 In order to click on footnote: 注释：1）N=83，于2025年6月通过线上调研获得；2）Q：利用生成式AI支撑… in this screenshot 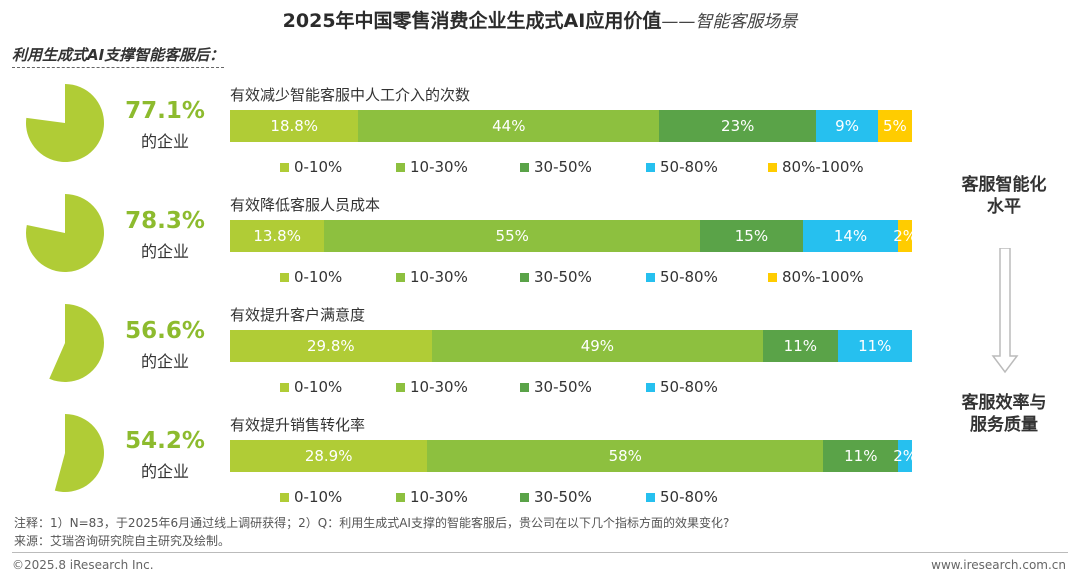, I will do `click(372, 523)`.